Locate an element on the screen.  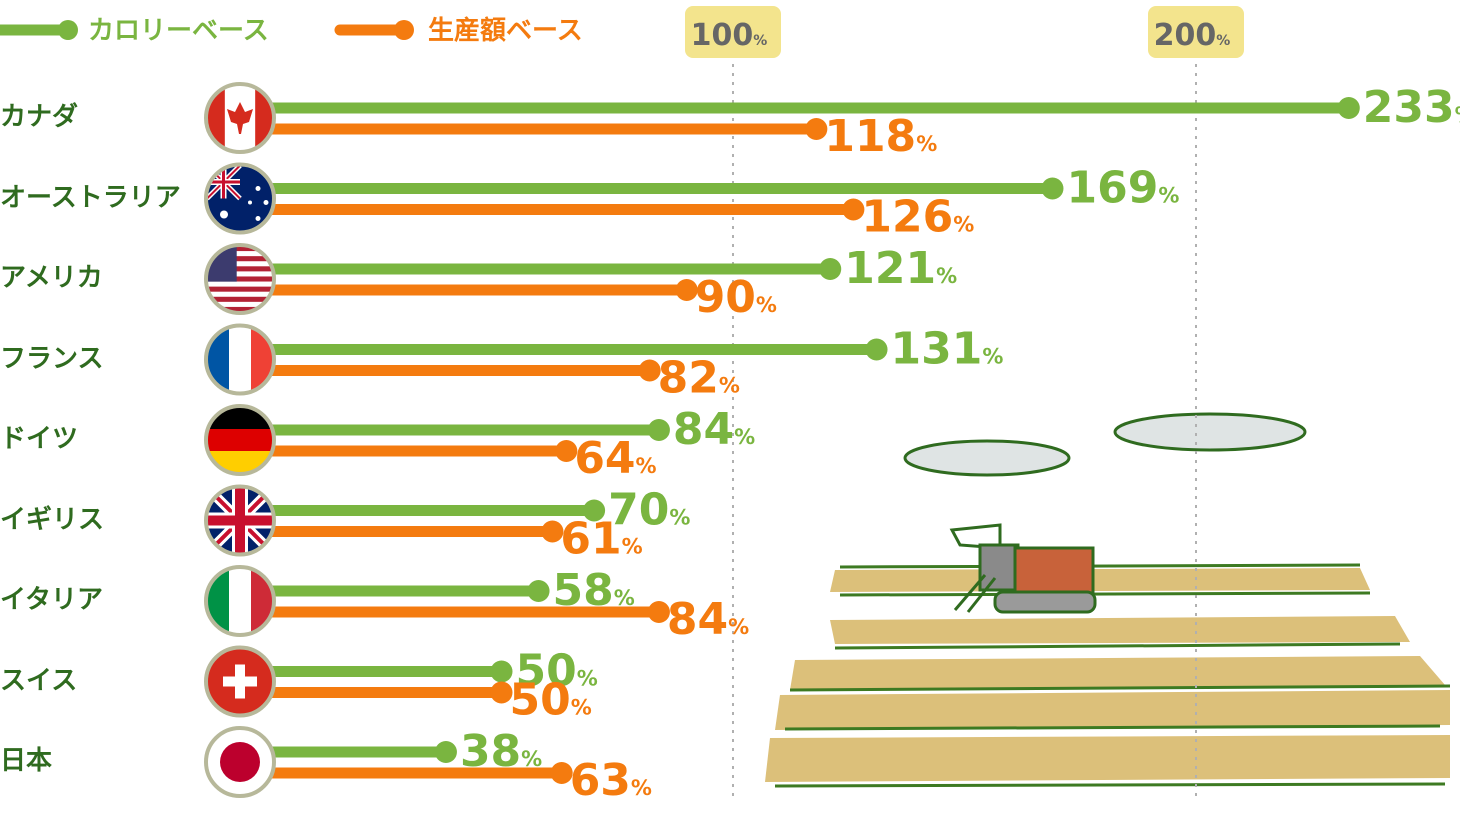
value-label-production: 126% is located at coordinates (917, 217).